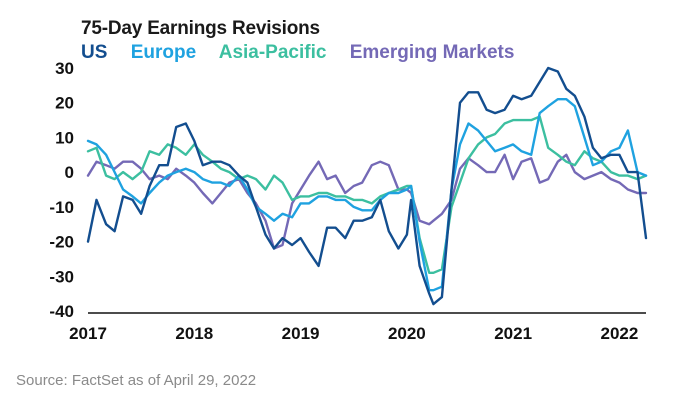  I want to click on y-tick-label: 0, so click(69, 172).